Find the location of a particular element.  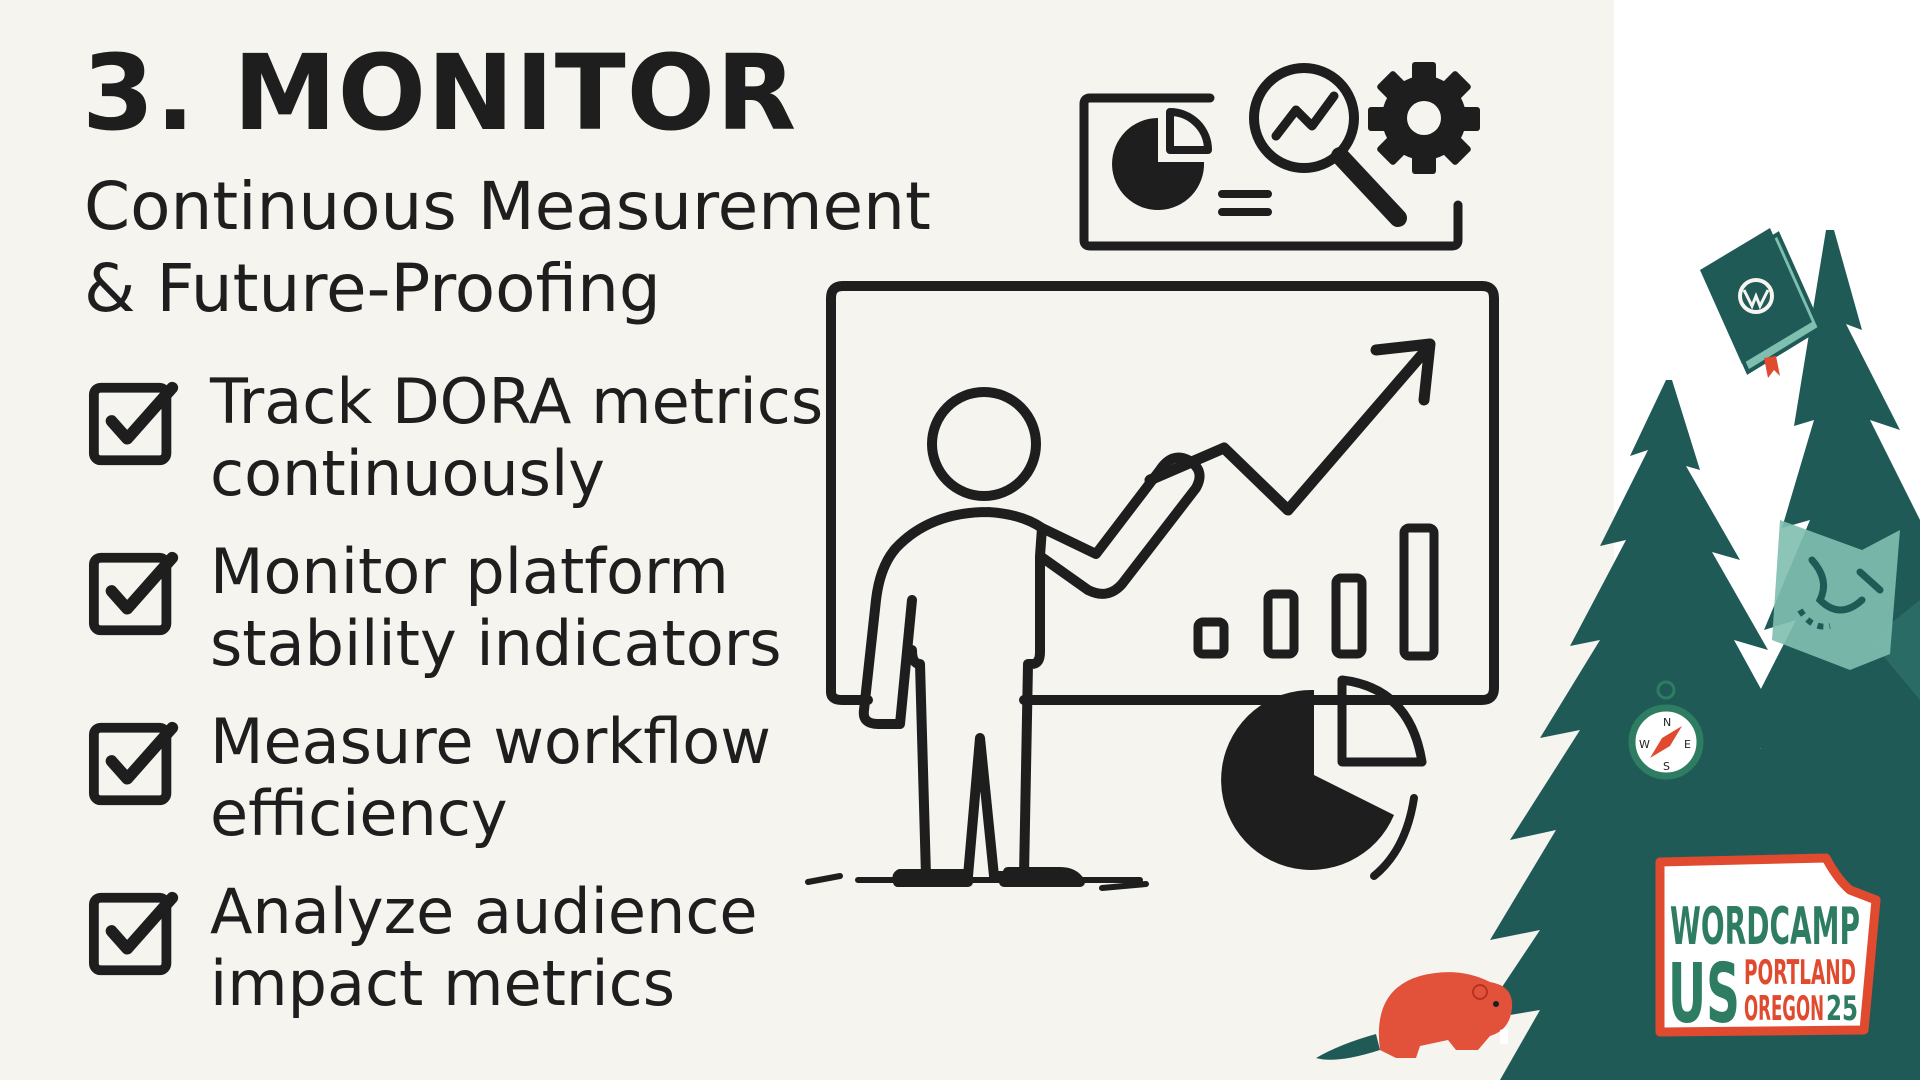

slide-title: 3. MONITOR is located at coordinates (440, 93).